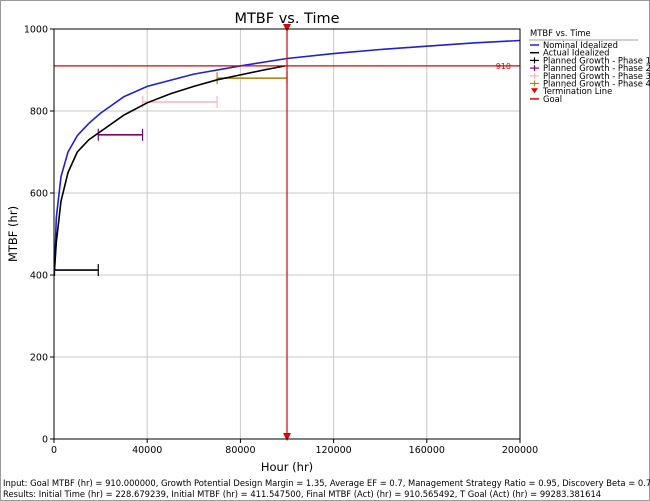 This screenshot has width=650, height=501. I want to click on x-tick-label: 40000, so click(147, 450).